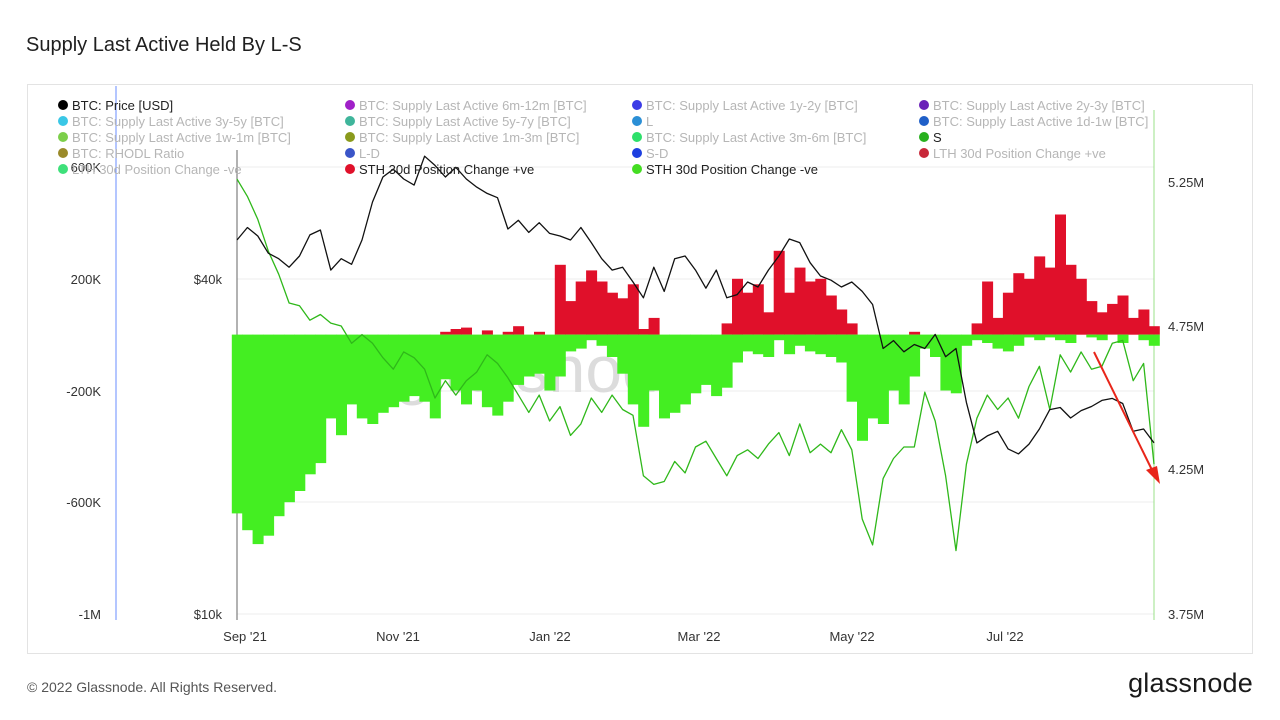 The width and height of the screenshot is (1280, 720). What do you see at coordinates (208, 614) in the screenshot?
I see `price-tick-label: $10k` at bounding box center [208, 614].